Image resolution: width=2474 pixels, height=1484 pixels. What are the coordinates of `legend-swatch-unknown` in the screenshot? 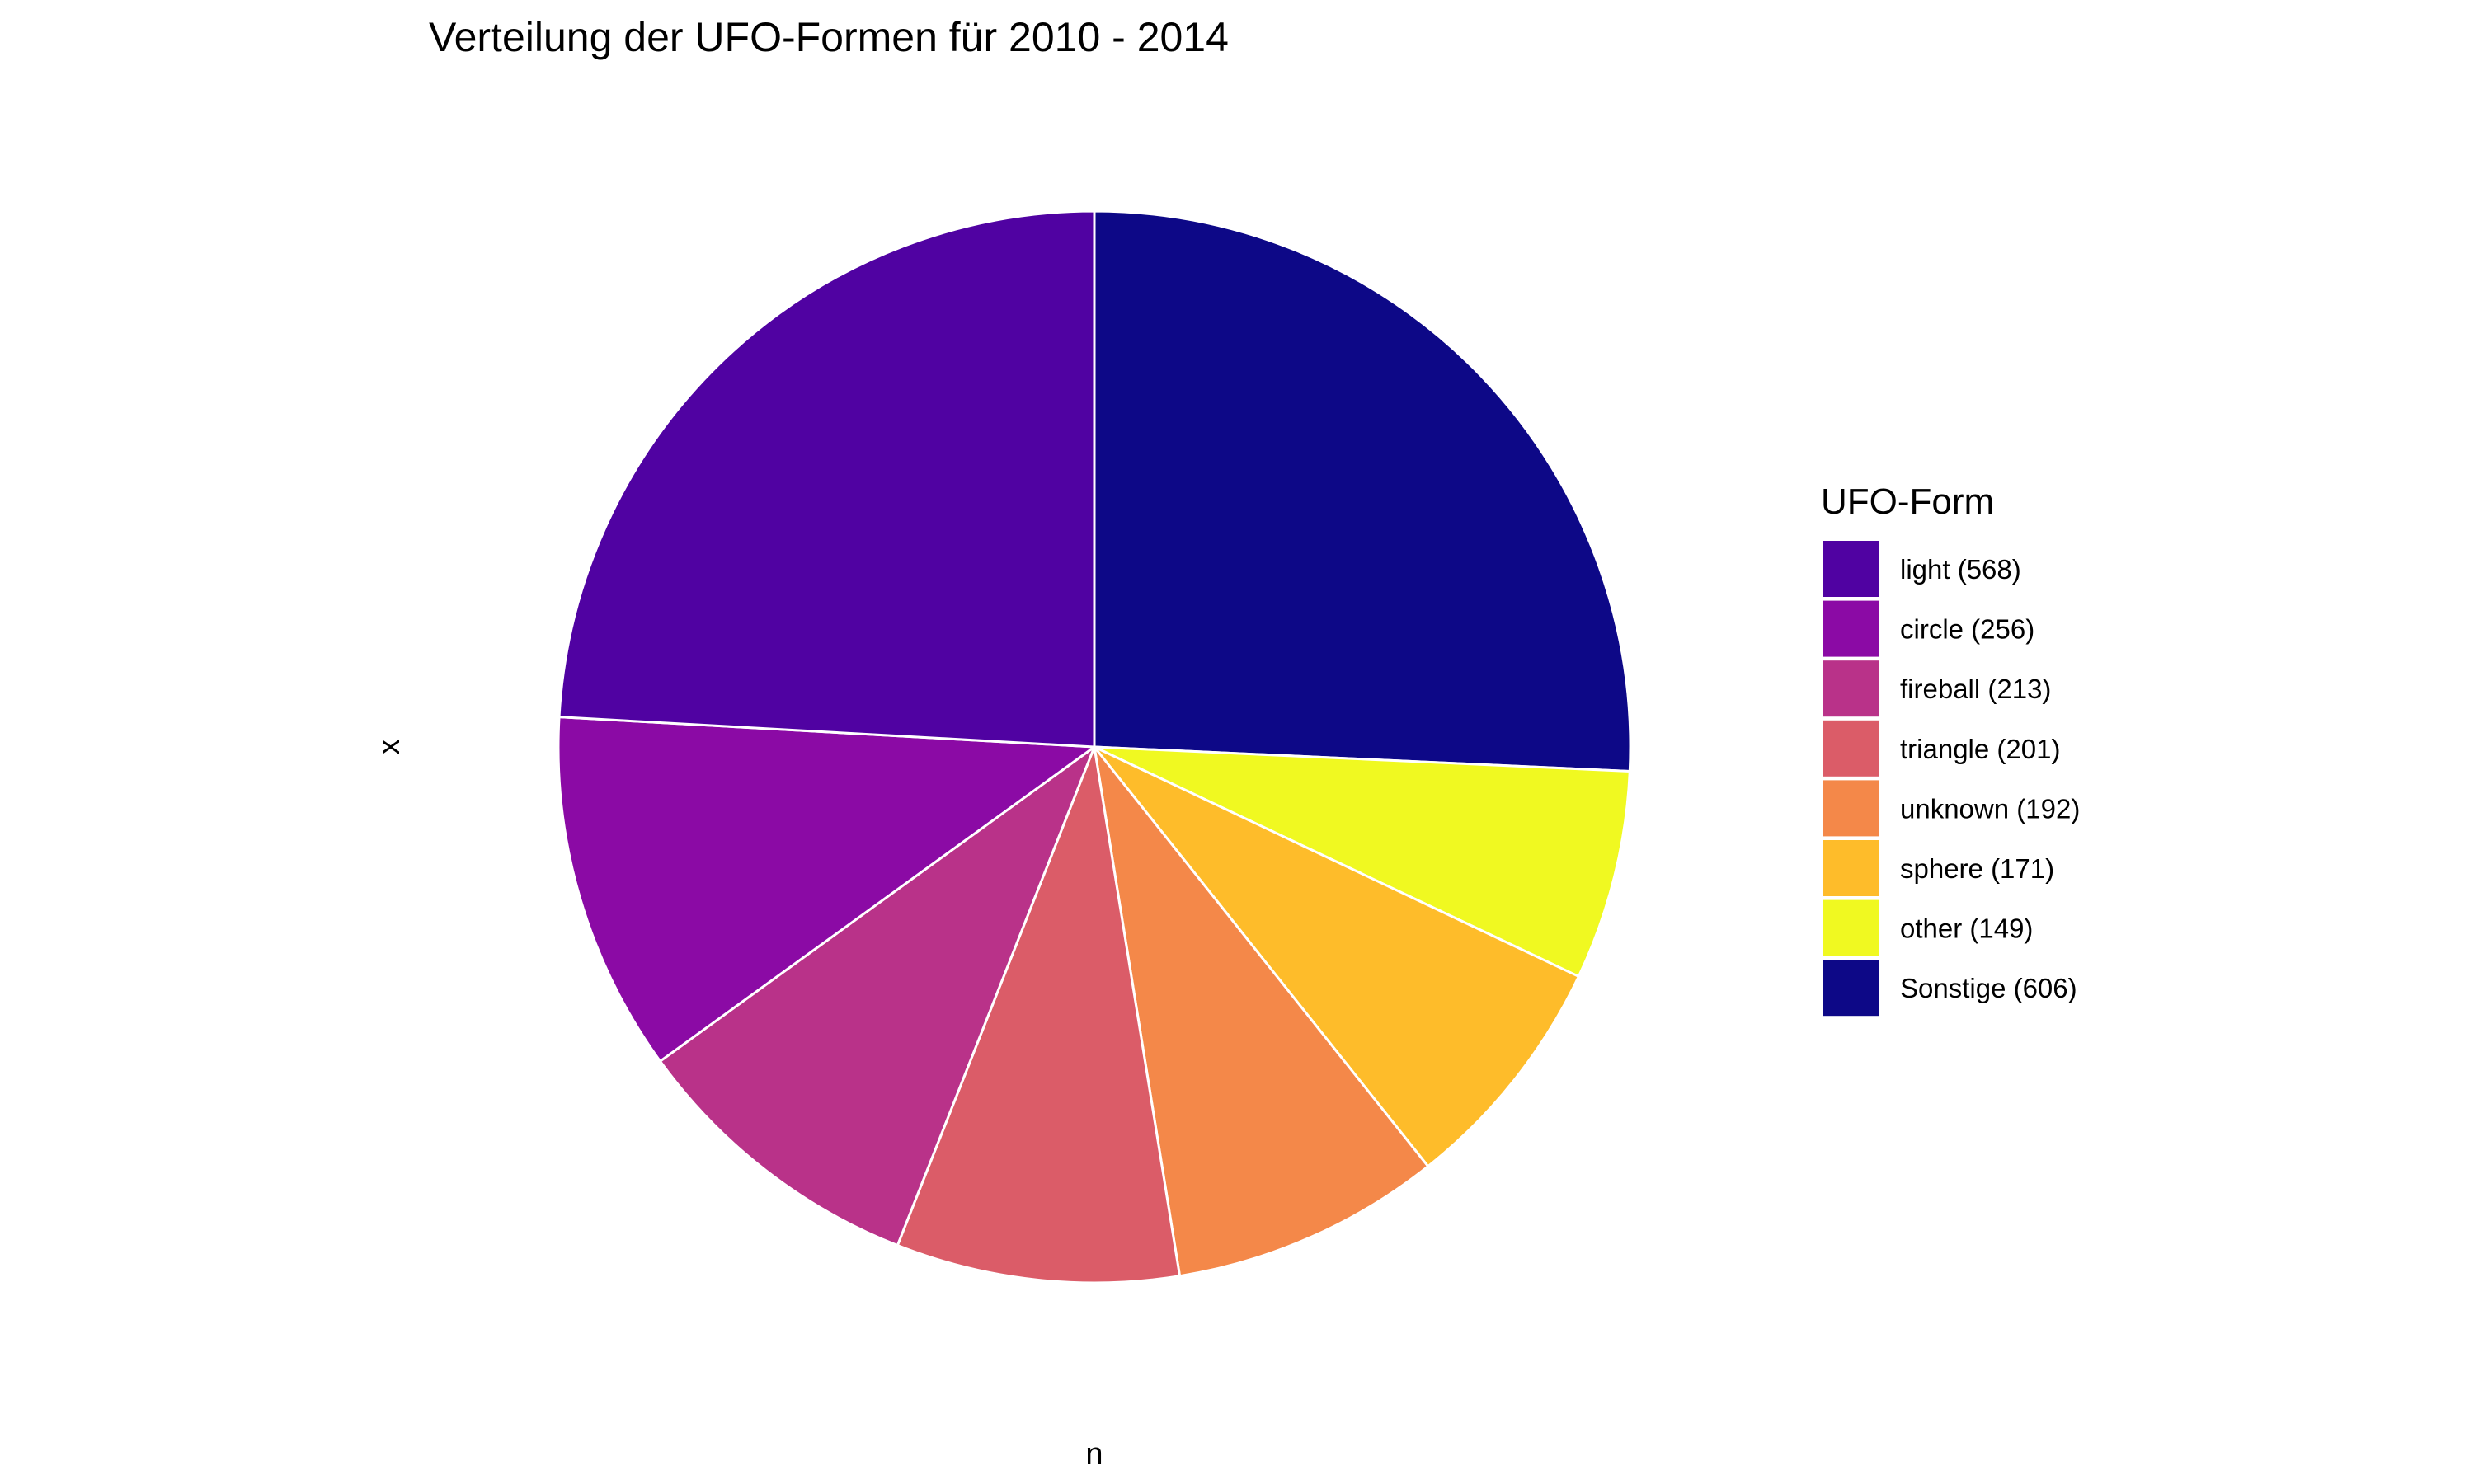 It's located at (1851, 808).